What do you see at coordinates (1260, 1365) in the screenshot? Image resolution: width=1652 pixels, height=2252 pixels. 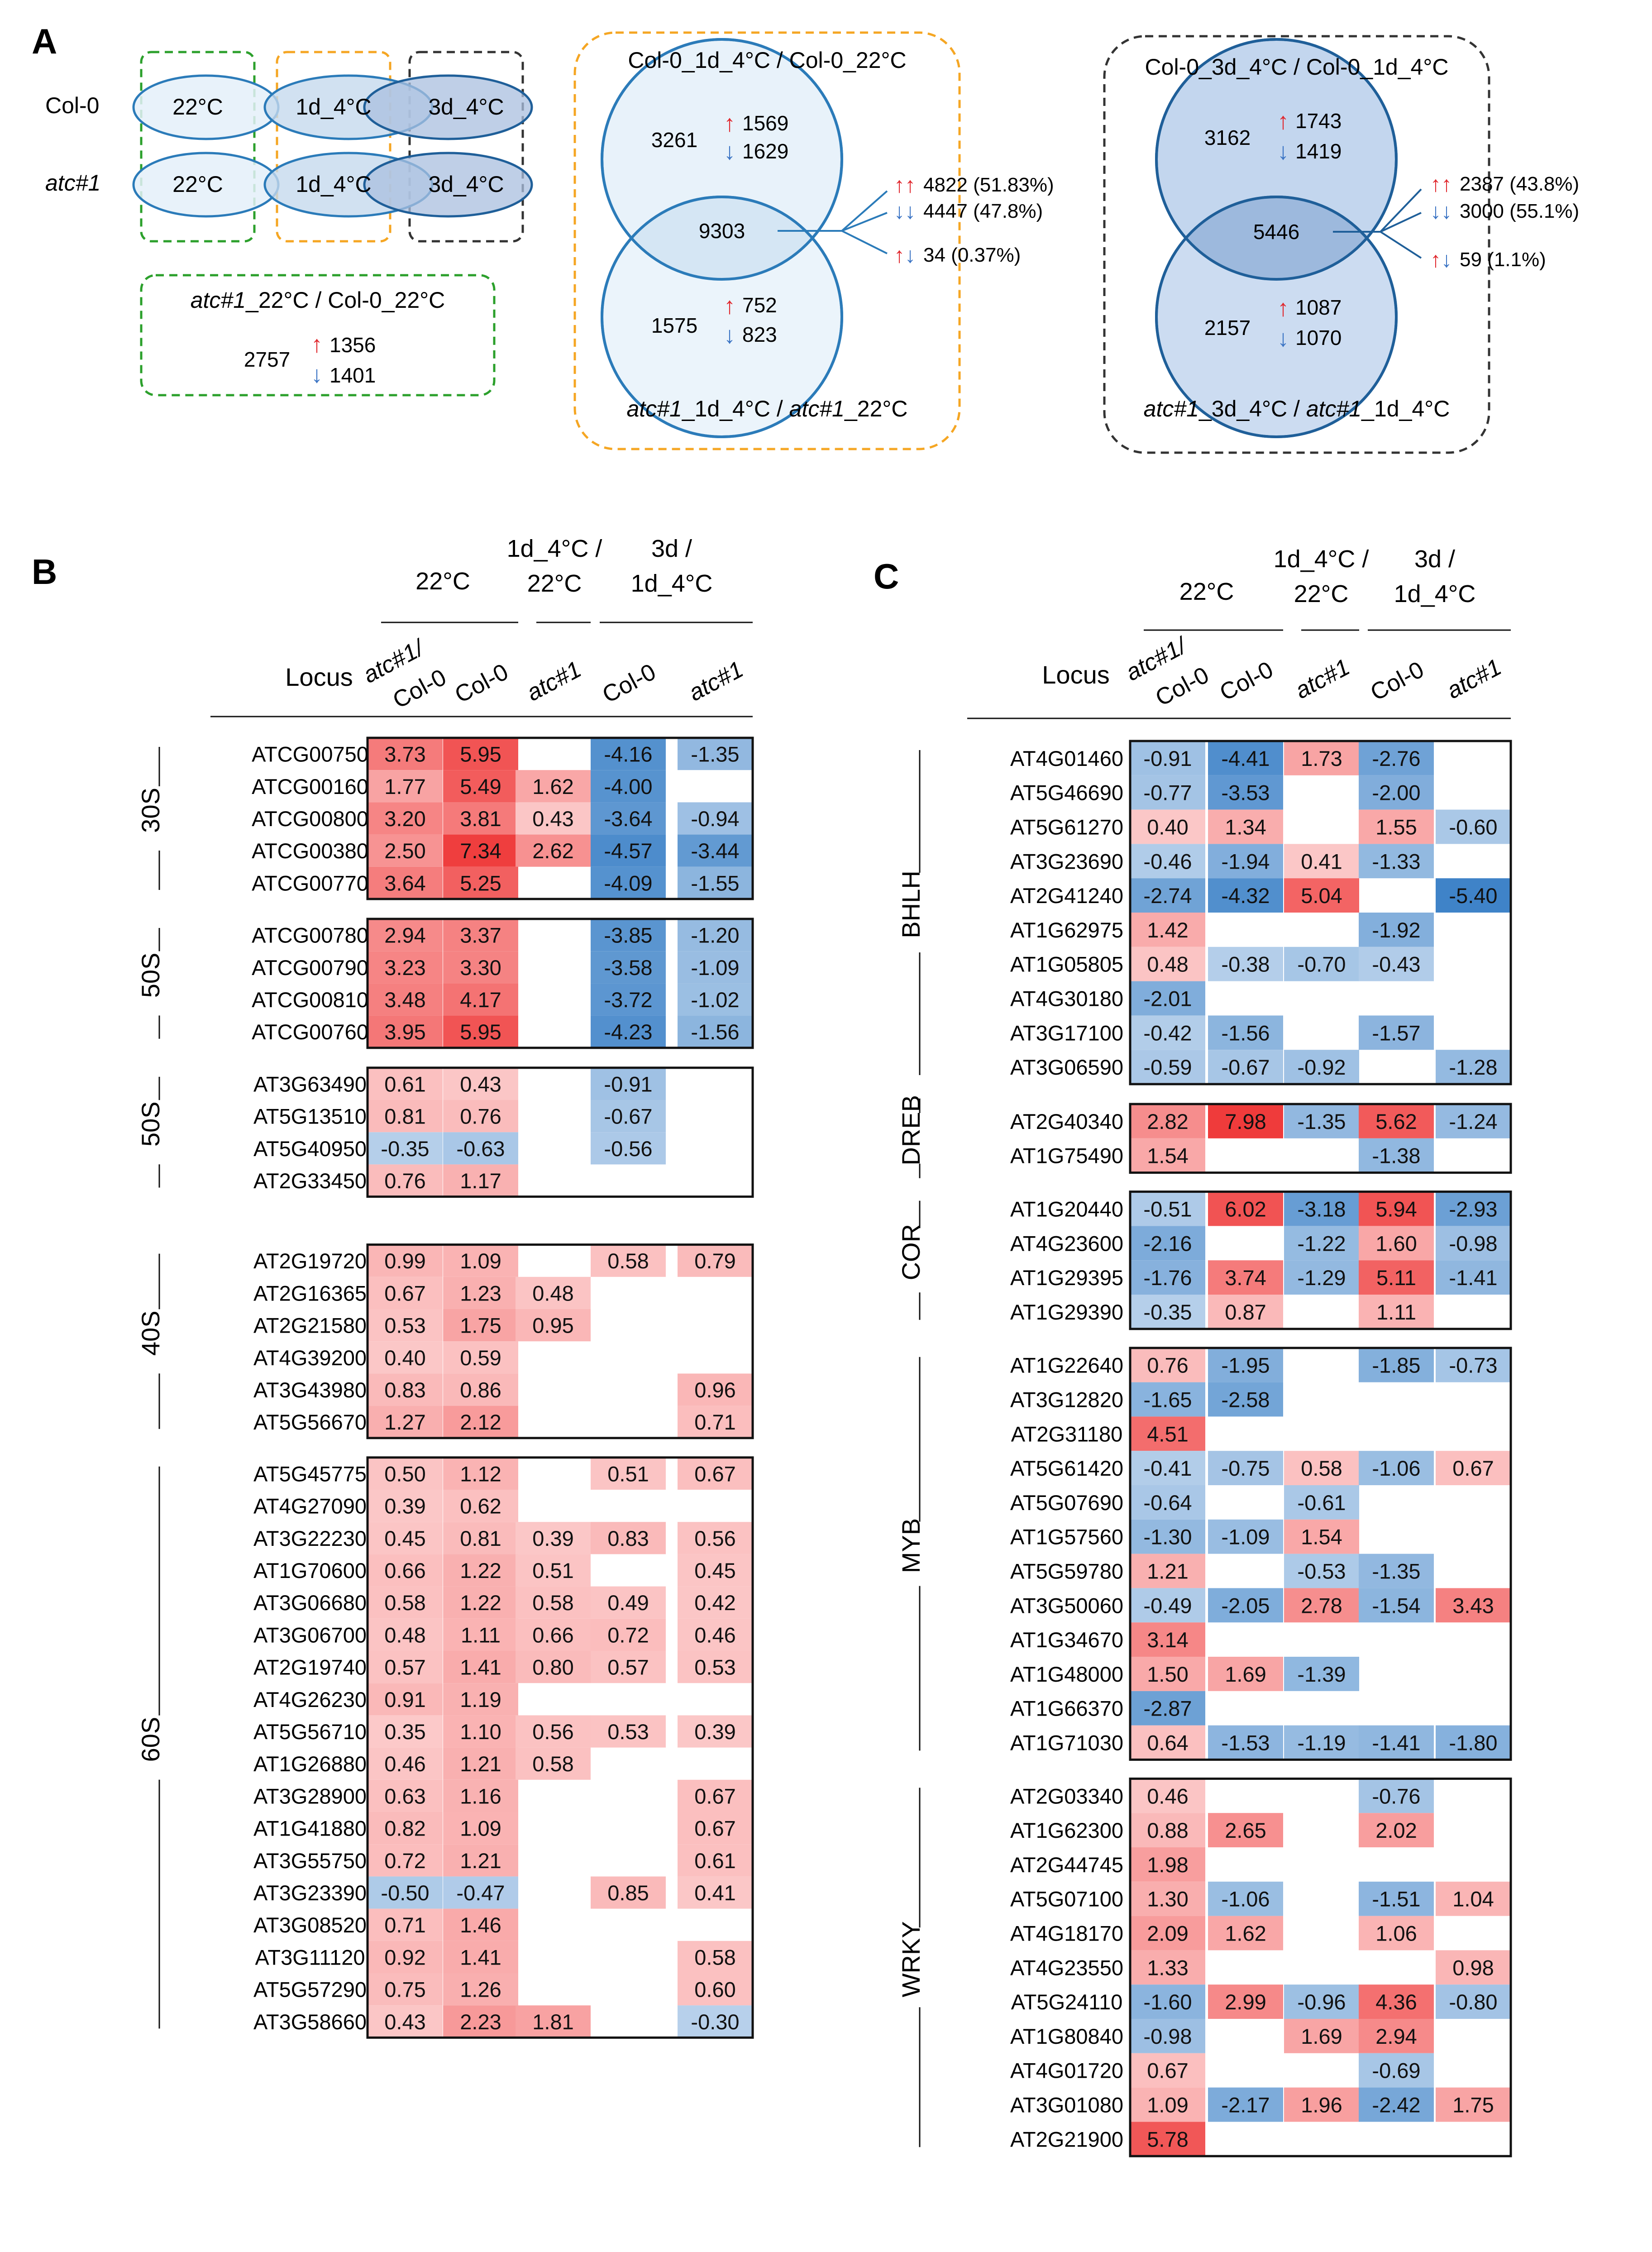 I see `table-row: AT1G22640 0.76 -1.95 -1.85 -0.73` at bounding box center [1260, 1365].